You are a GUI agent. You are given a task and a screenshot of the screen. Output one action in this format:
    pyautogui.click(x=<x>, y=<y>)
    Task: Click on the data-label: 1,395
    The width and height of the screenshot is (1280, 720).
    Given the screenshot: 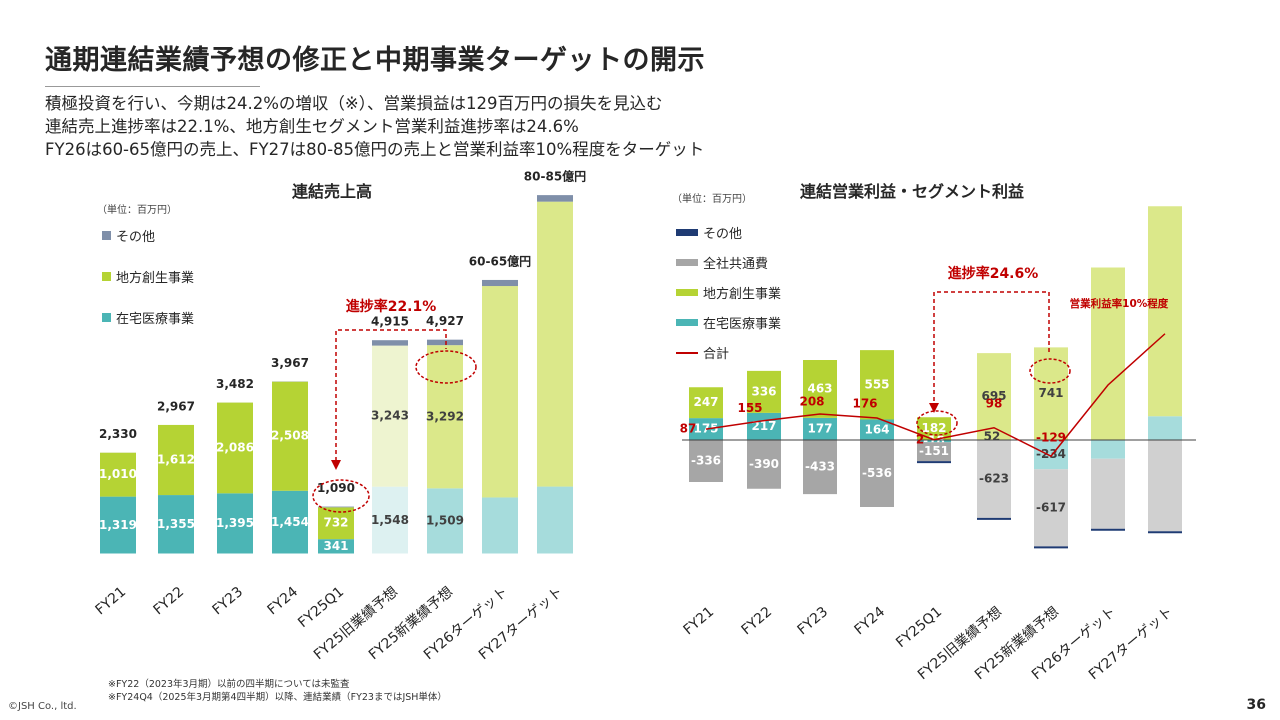 What is the action you would take?
    pyautogui.click(x=235, y=523)
    